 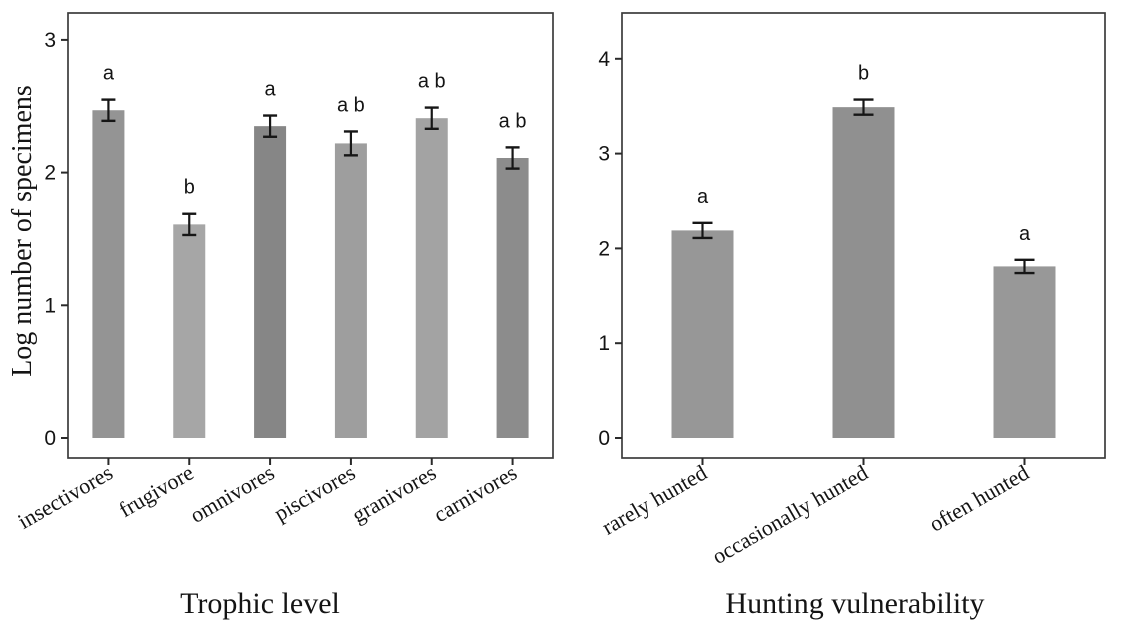 What do you see at coordinates (604, 59) in the screenshot?
I see `y-tick-label: 4` at bounding box center [604, 59].